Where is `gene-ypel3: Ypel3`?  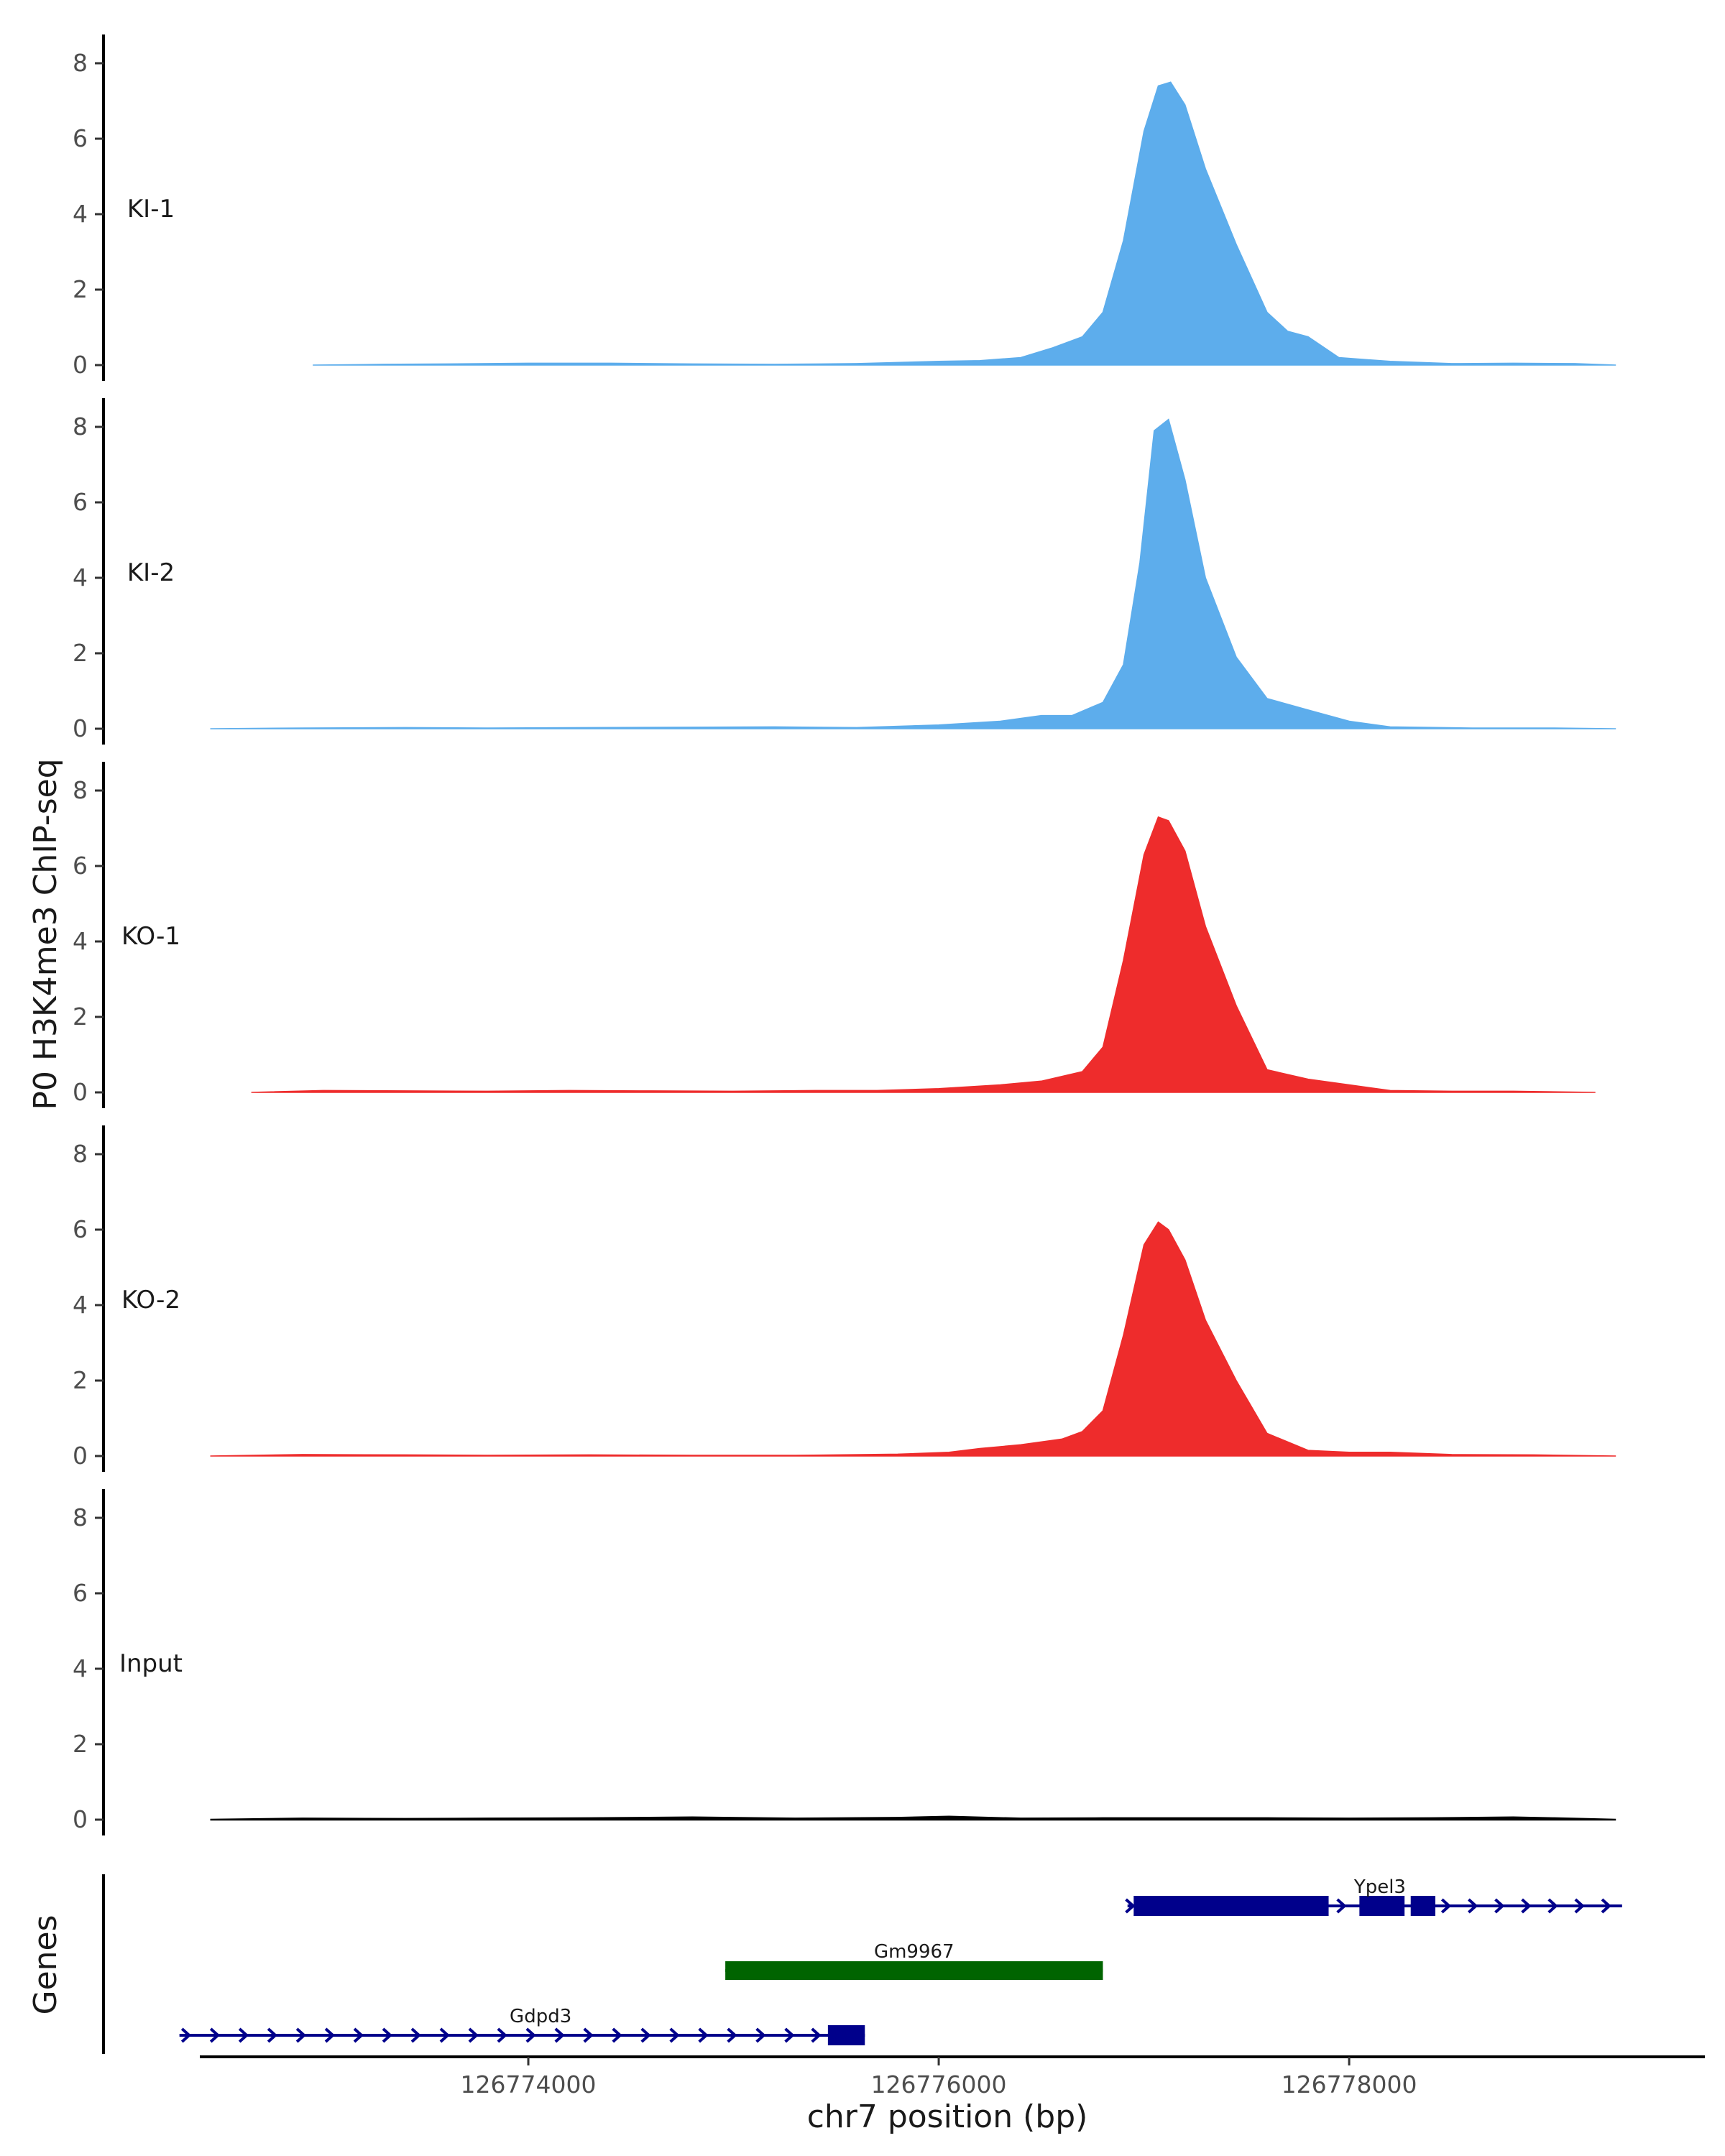 gene-ypel3: Ypel3 is located at coordinates (1373, 1896).